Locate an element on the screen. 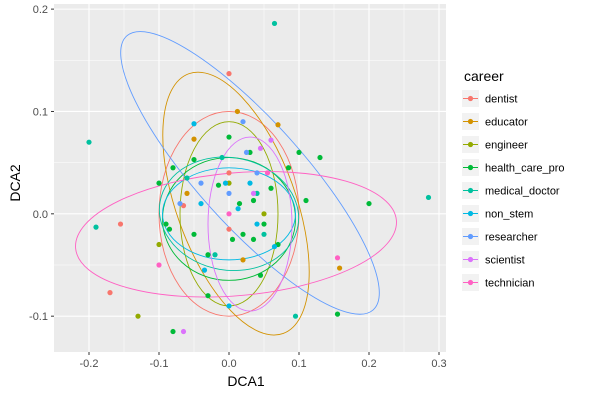 The width and height of the screenshot is (600, 405). x-tick-label: 0.2 is located at coordinates (368, 364).